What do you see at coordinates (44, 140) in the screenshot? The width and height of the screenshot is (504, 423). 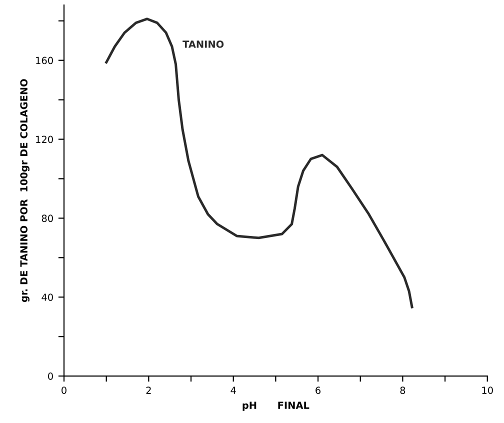 I see `y-tick-label: 120` at bounding box center [44, 140].